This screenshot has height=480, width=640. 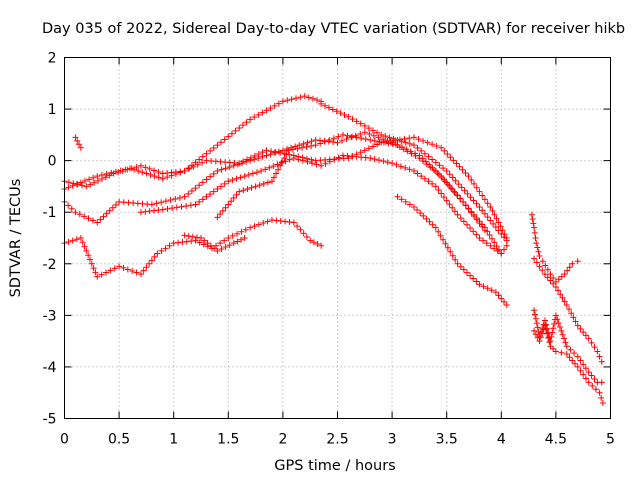 I want to click on y-tick-label: -2, so click(x=50, y=265).